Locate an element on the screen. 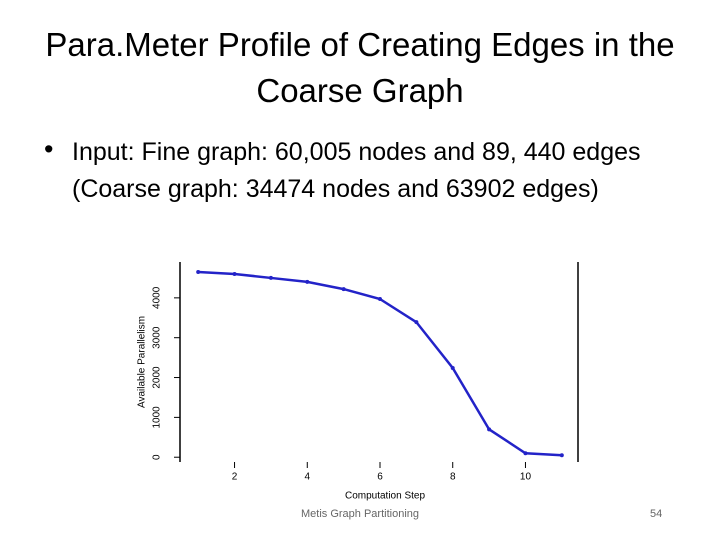  x-tick-label: 10 is located at coordinates (526, 477).